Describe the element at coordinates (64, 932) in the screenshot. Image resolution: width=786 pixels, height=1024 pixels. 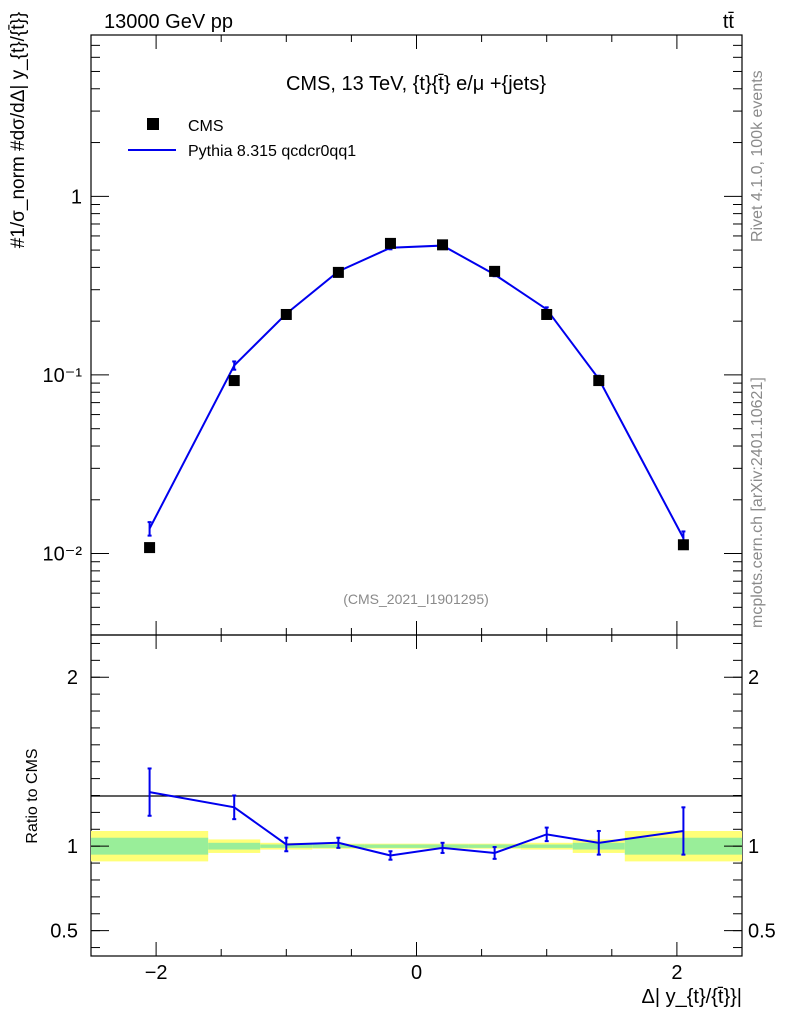
I see `ratio-tick-label-left: 0.5` at that location.